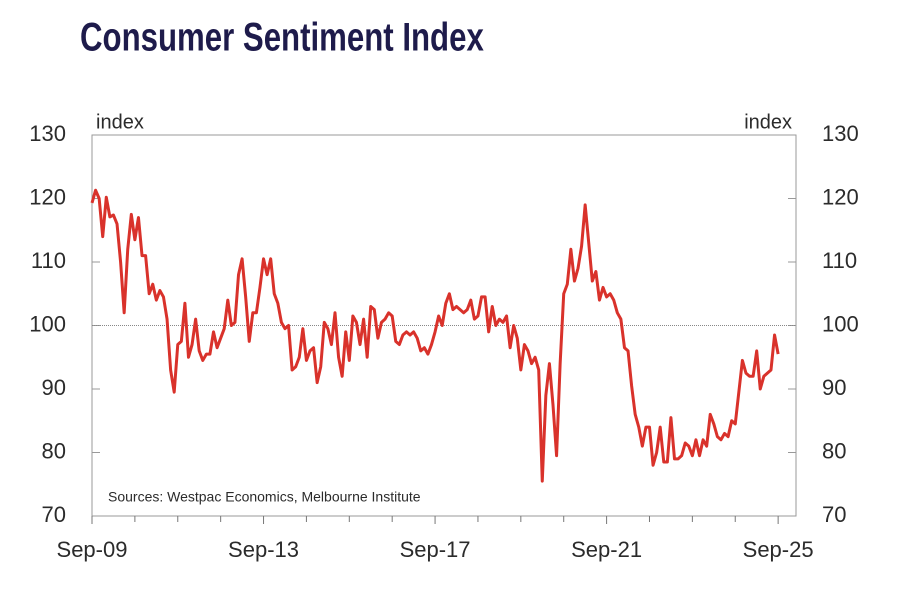  Describe the element at coordinates (435, 549) in the screenshot. I see `x-tick-label: Sep-17` at that location.